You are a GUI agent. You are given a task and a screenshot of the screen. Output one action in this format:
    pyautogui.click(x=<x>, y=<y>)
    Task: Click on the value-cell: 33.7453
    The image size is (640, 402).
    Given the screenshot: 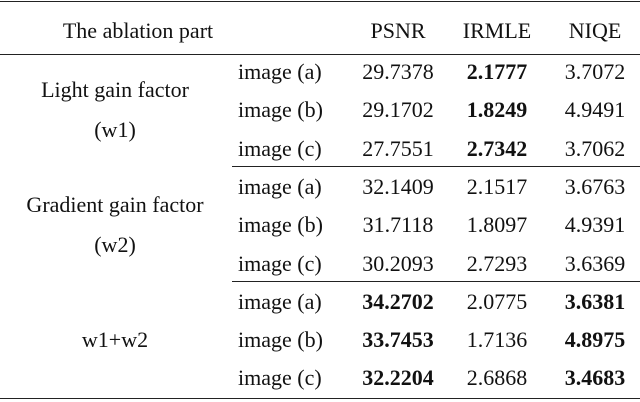 What is the action you would take?
    pyautogui.click(x=398, y=340)
    